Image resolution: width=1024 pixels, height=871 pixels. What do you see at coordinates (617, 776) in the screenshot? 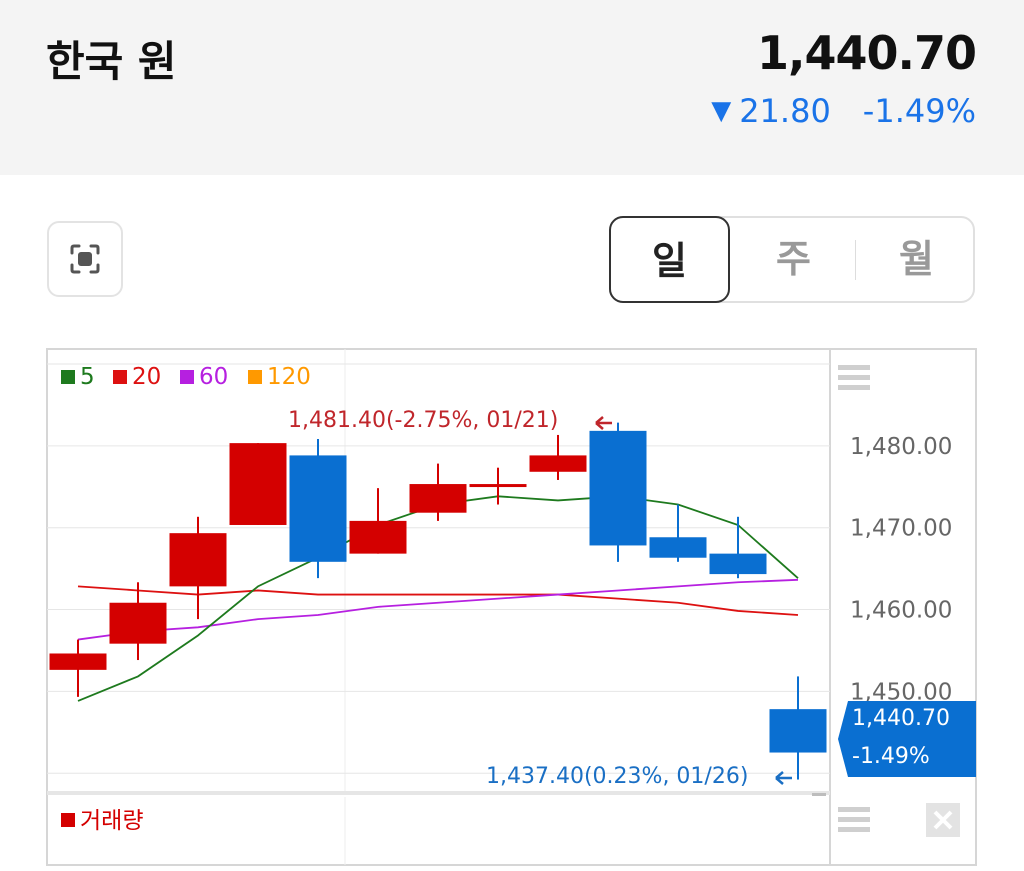
I see `min-price-label: 1,437.40(0.23%, 01/26)` at bounding box center [617, 776].